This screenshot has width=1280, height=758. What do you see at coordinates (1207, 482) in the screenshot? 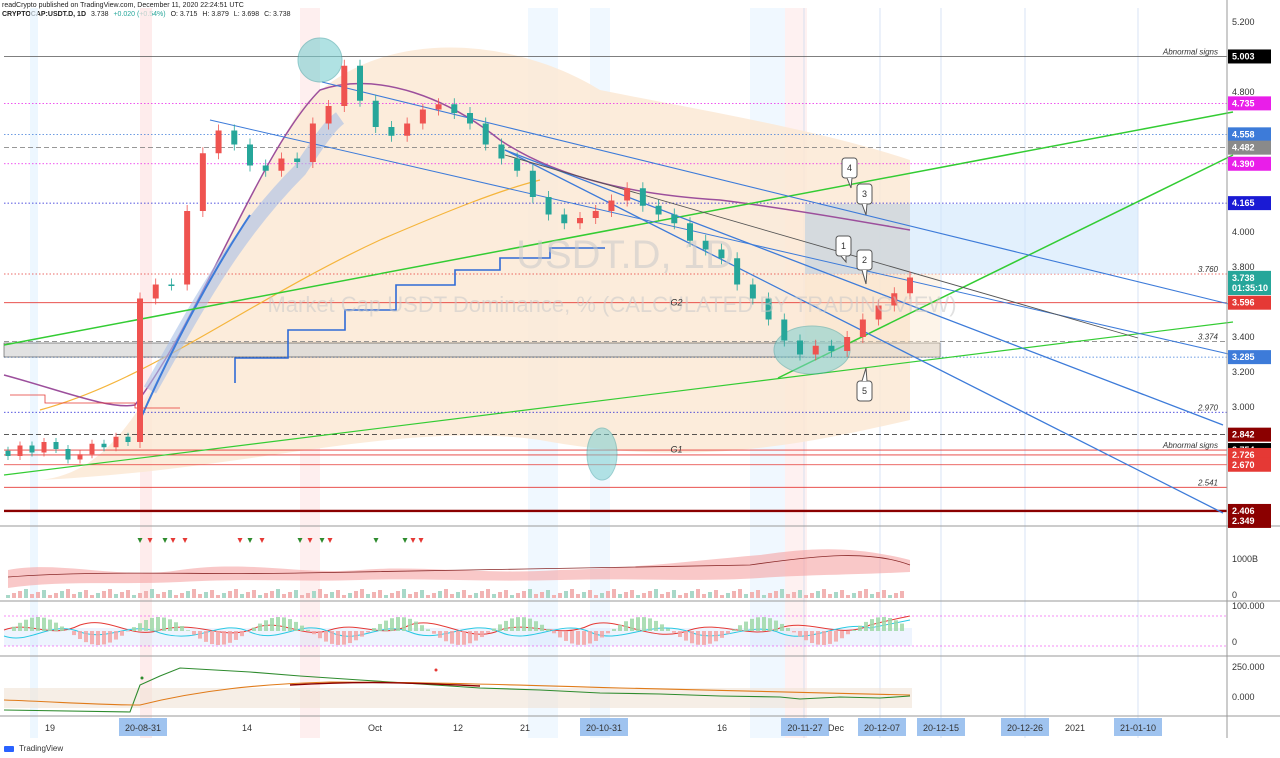
I see `level-text: 2.541` at bounding box center [1207, 482].